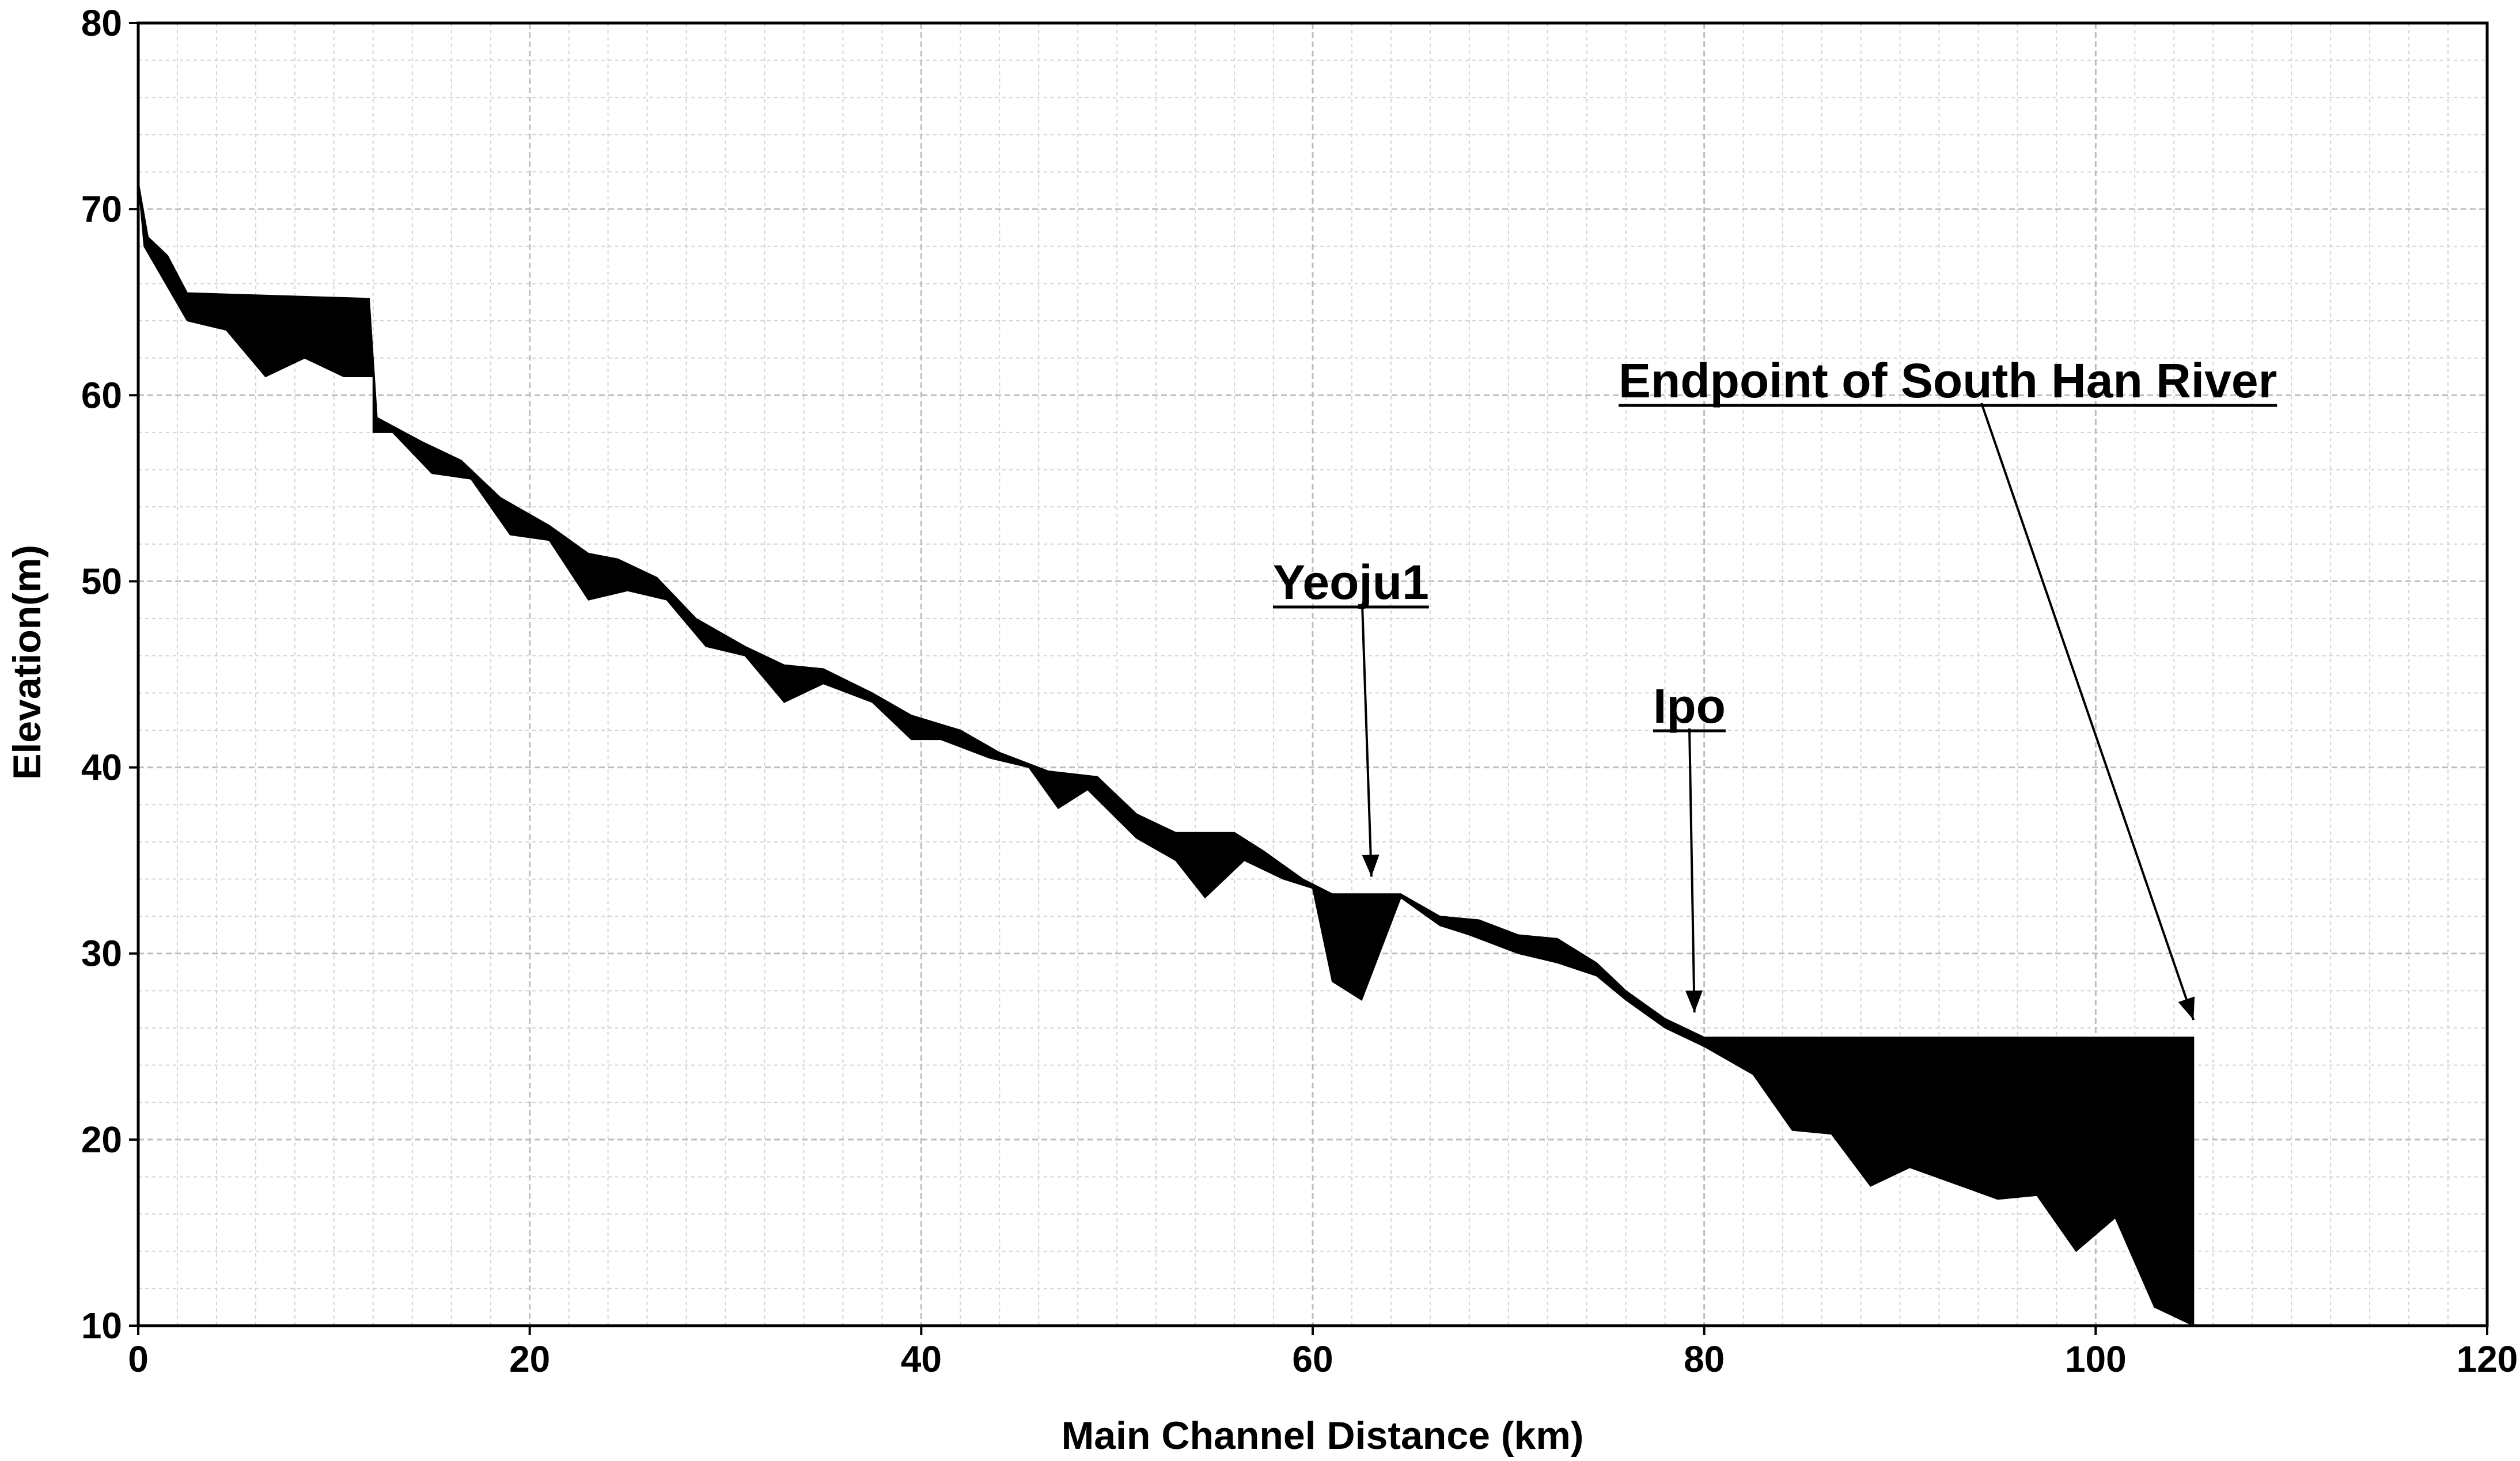 The image size is (2520, 1461). I want to click on annotation-1: Endpoint of South Han River, so click(1948, 687).